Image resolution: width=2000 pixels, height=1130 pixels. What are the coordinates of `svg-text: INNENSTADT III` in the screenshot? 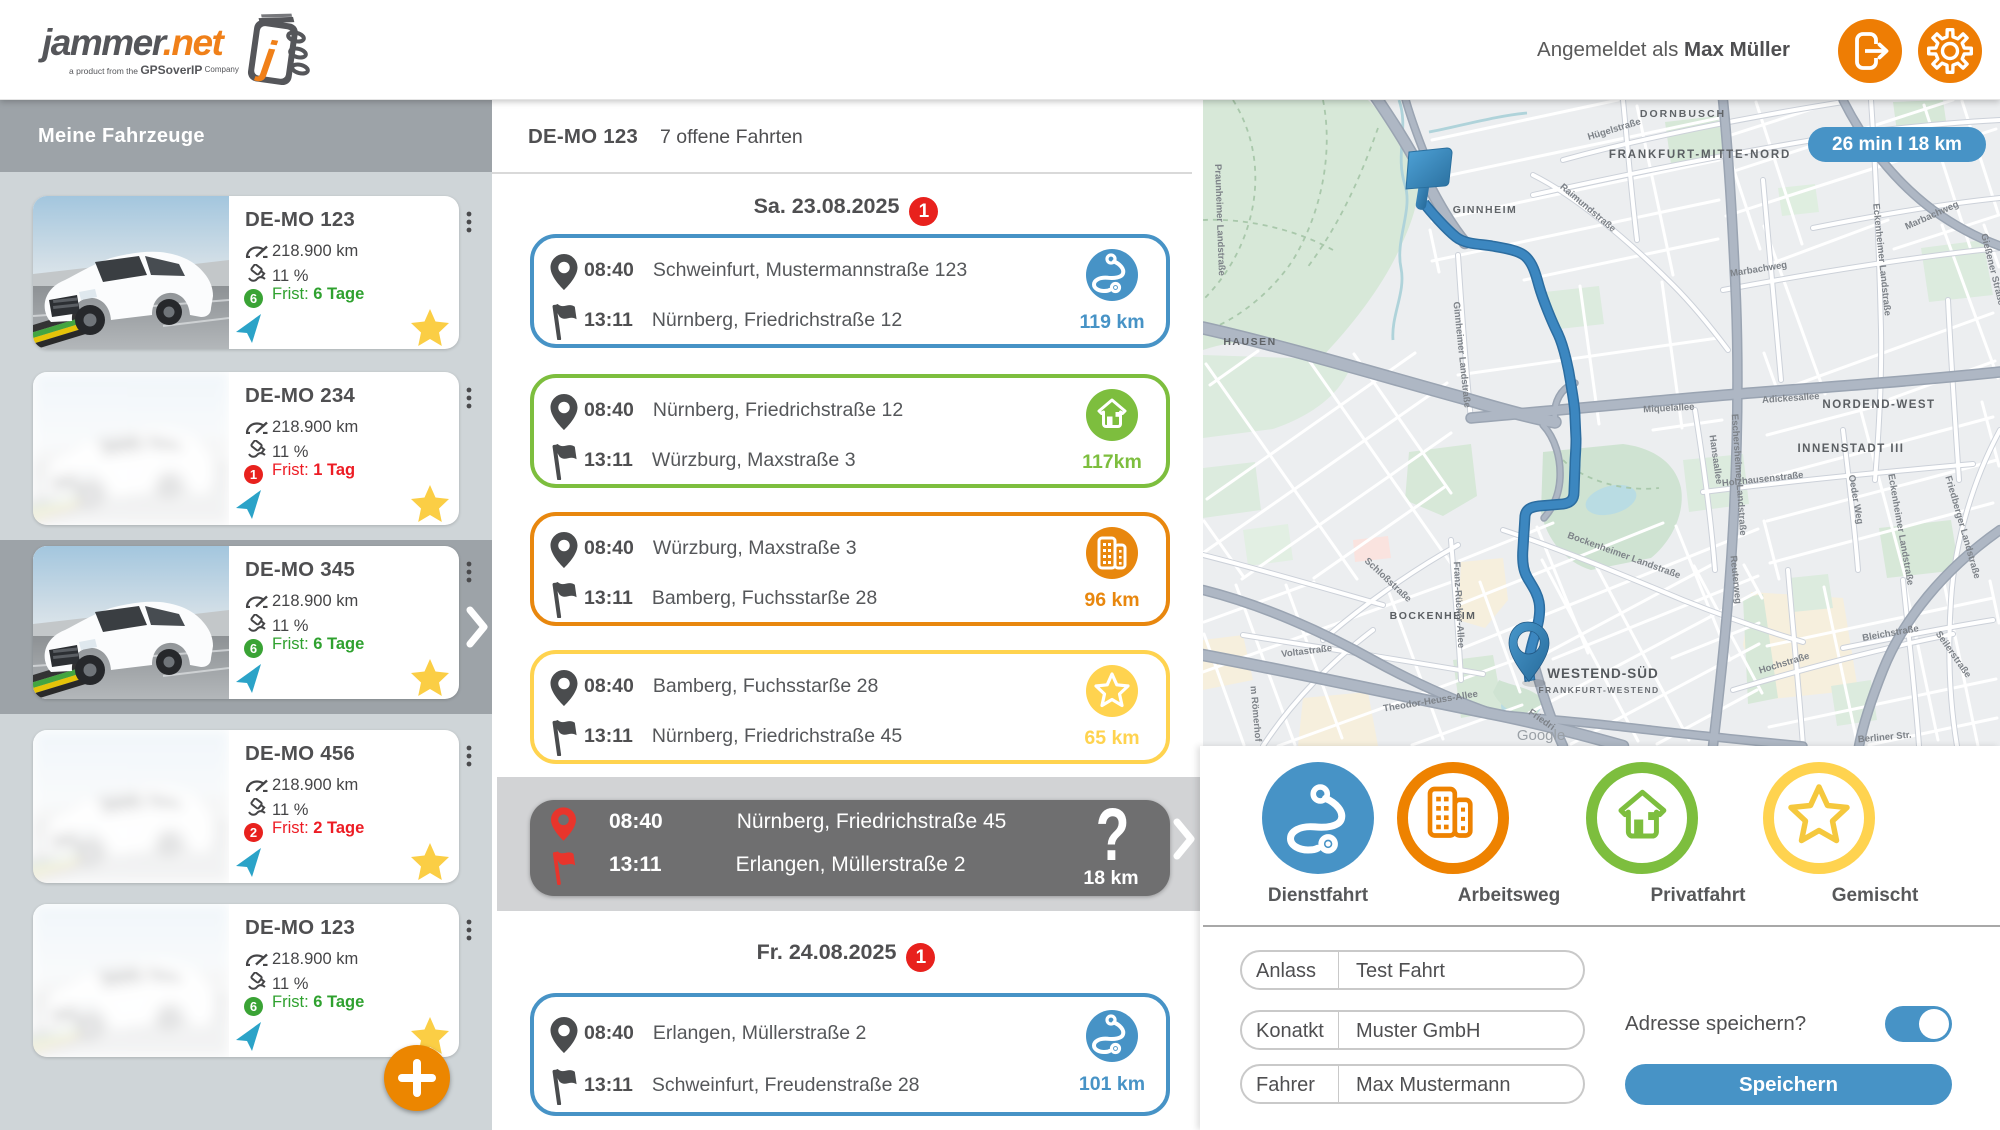 It's located at (1850, 449).